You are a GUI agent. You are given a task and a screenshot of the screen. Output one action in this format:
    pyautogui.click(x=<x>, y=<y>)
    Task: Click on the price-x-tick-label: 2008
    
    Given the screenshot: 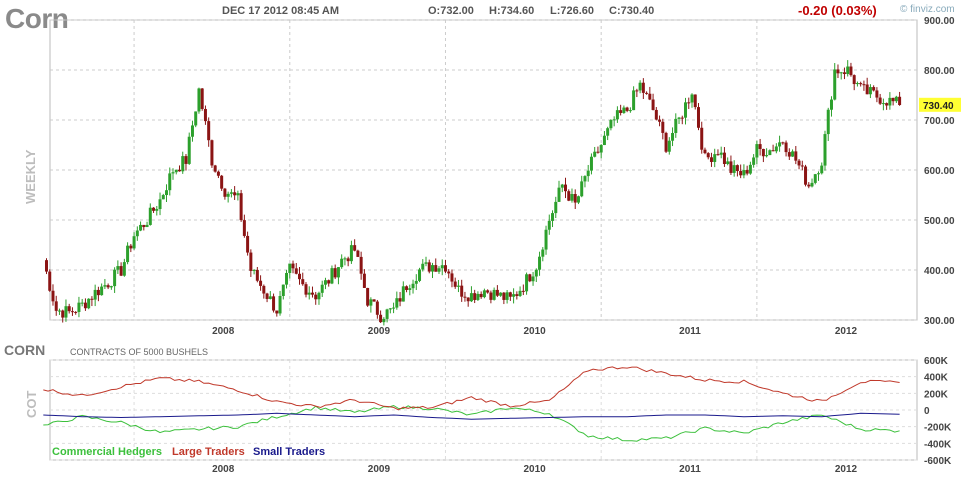 What is the action you would take?
    pyautogui.click(x=223, y=331)
    